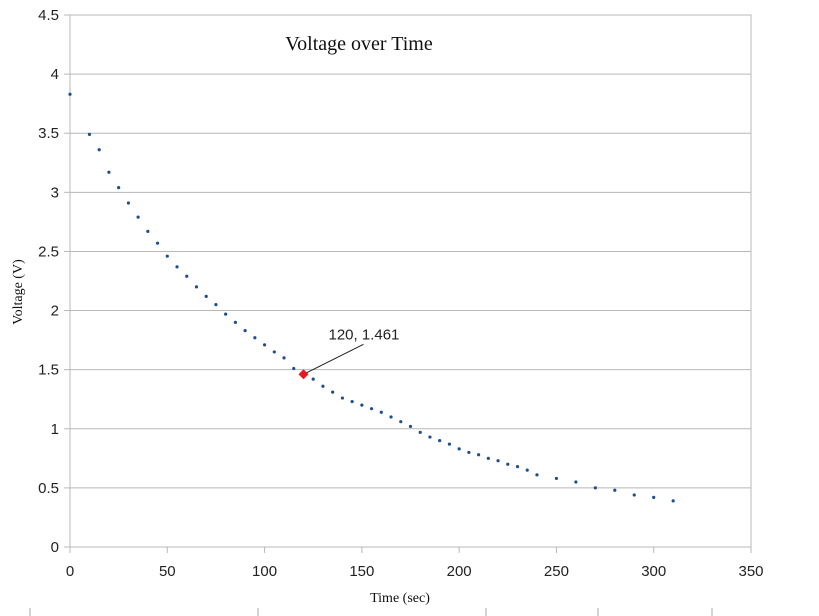  I want to click on bottom-edge-marks, so click(371, 612).